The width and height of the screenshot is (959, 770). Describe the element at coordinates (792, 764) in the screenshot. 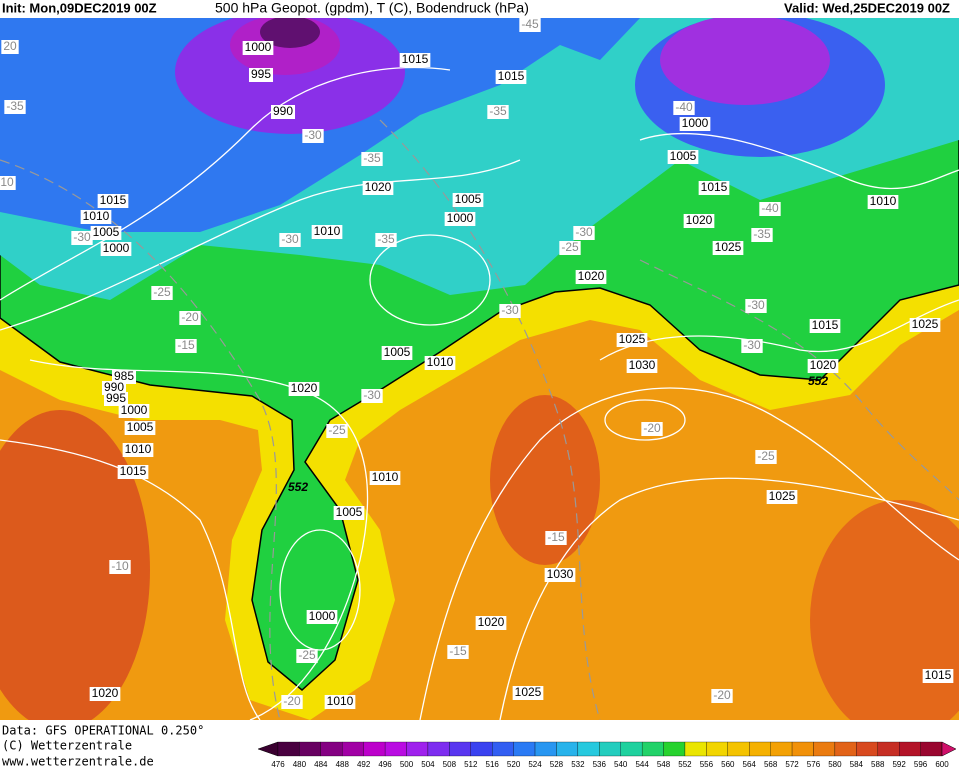

I see `legend-level: 572` at that location.